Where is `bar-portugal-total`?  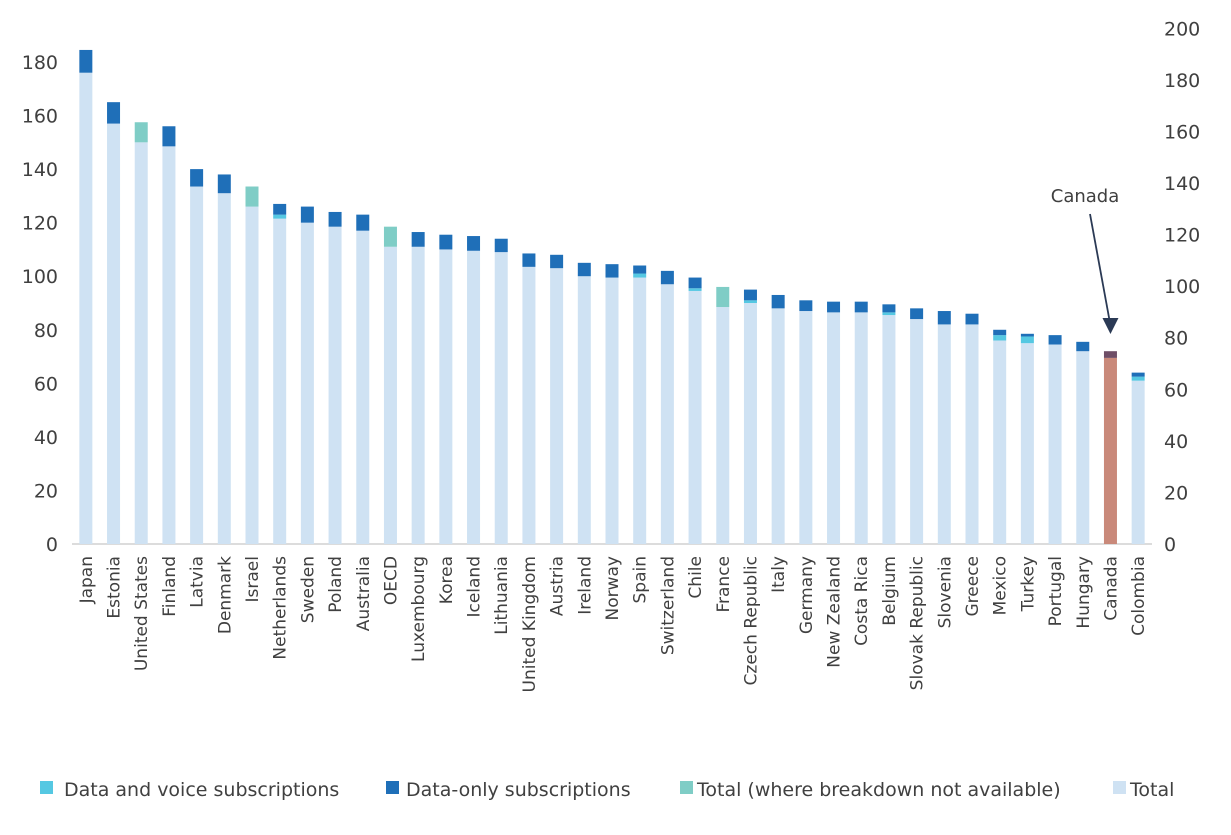 bar-portugal-total is located at coordinates (1055, 444).